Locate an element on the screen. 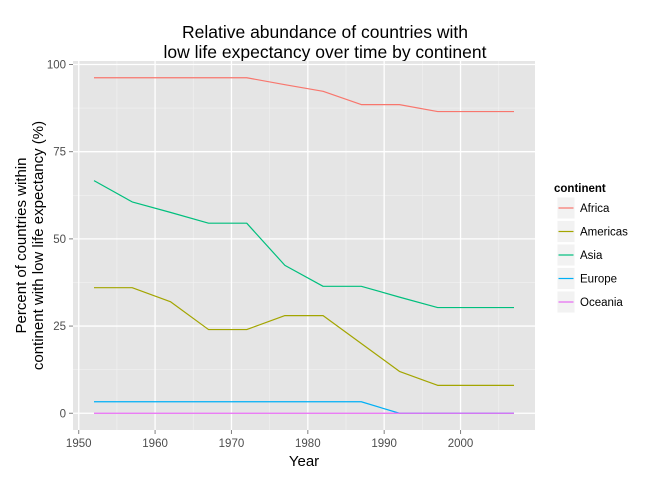  y-tick-label: 0 is located at coordinates (63, 414).